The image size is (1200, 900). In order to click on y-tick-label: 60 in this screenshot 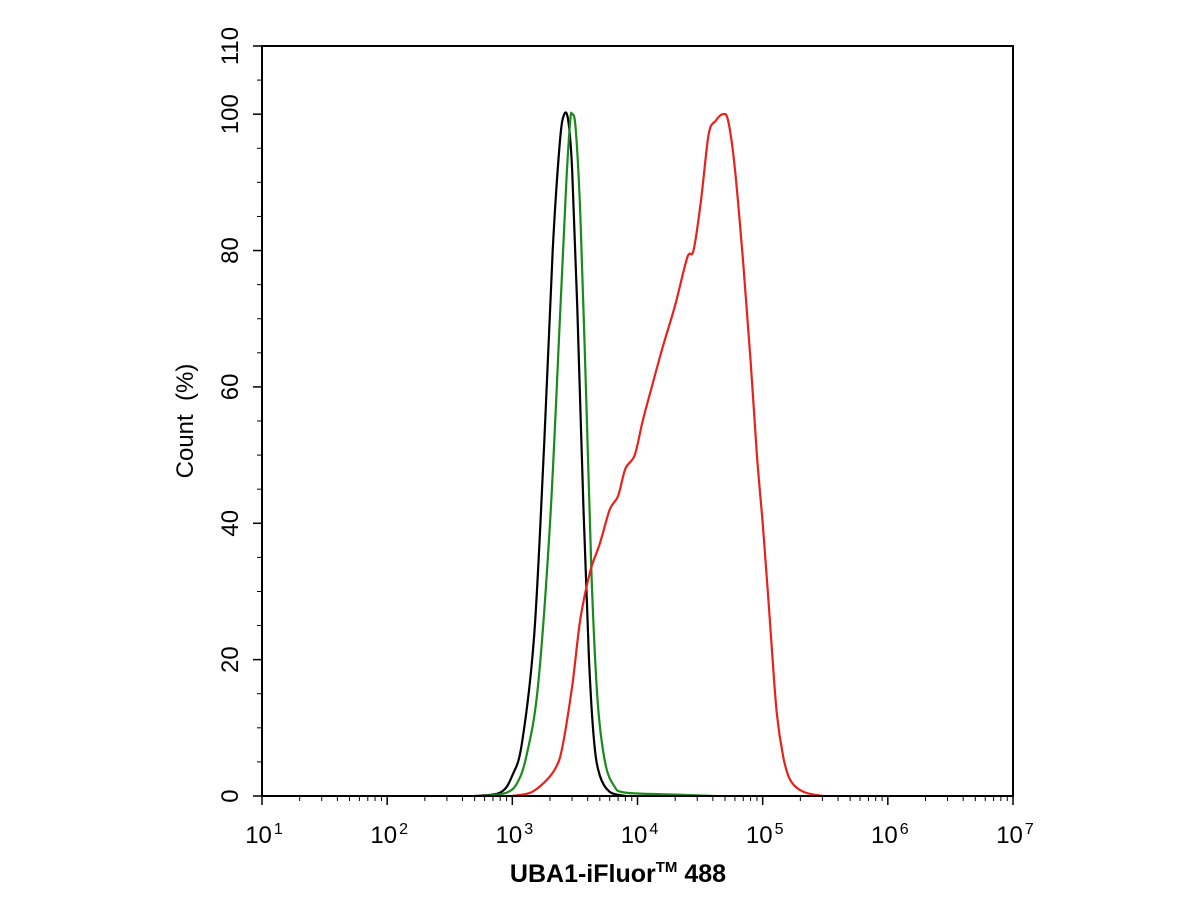, I will do `click(230, 387)`.